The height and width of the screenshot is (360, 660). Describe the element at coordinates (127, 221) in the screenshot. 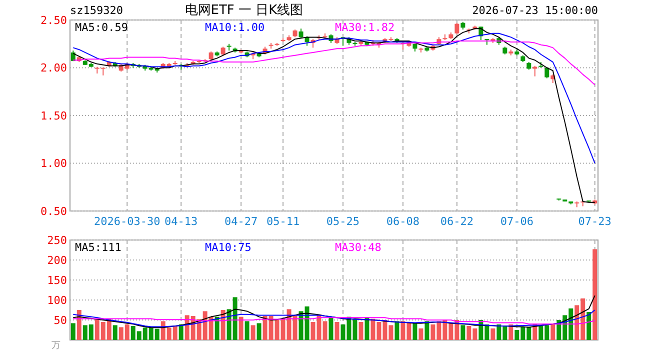

I see `x-tick-label: 2026-03-30` at that location.